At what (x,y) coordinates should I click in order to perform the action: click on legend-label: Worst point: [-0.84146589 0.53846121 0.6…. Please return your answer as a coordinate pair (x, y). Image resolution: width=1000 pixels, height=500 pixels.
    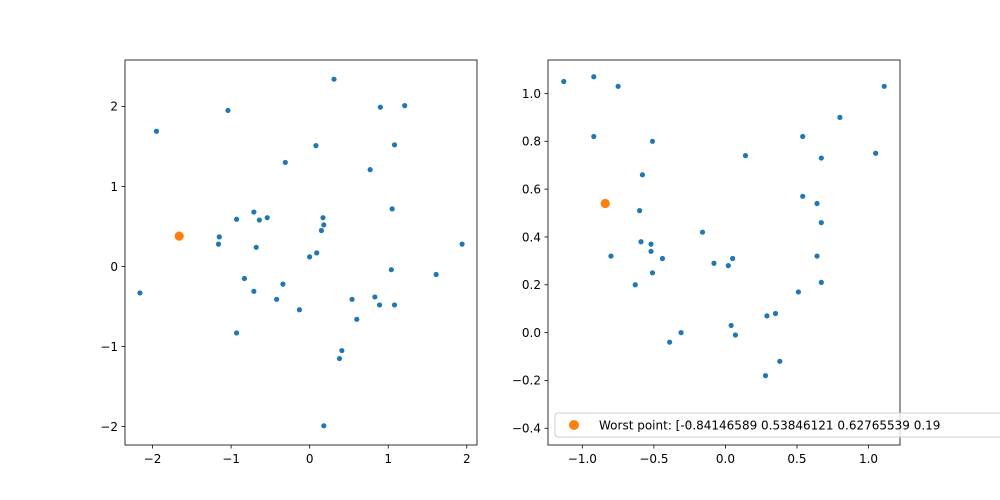
    Looking at the image, I should click on (769, 426).